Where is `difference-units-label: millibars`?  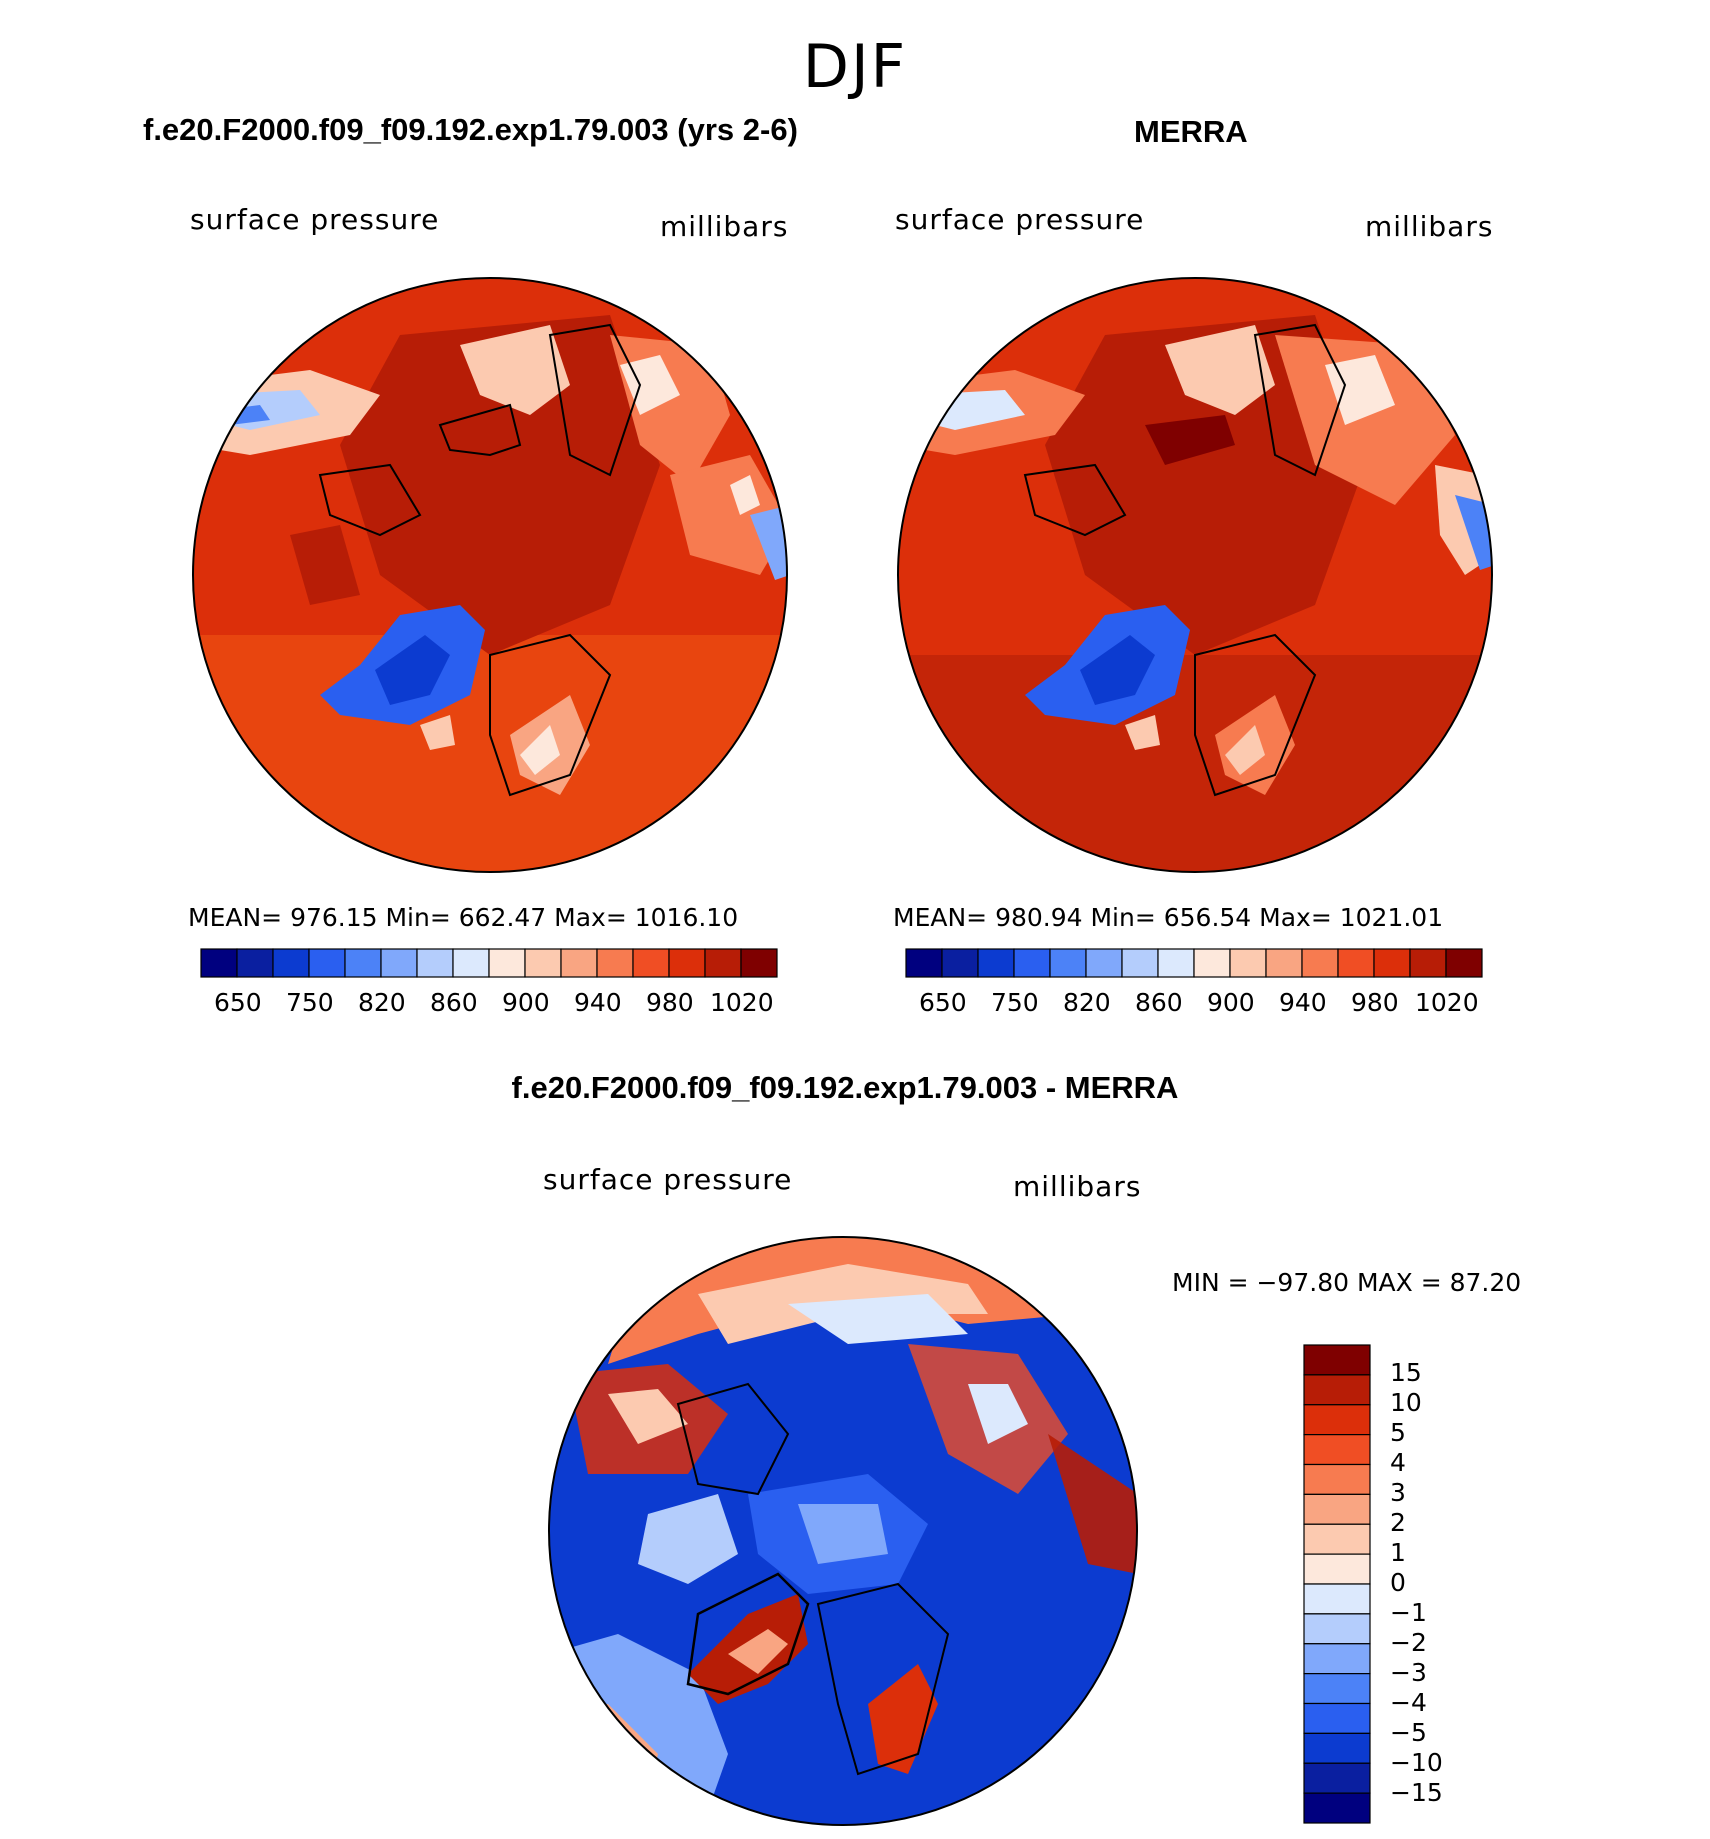 difference-units-label: millibars is located at coordinates (1077, 1186).